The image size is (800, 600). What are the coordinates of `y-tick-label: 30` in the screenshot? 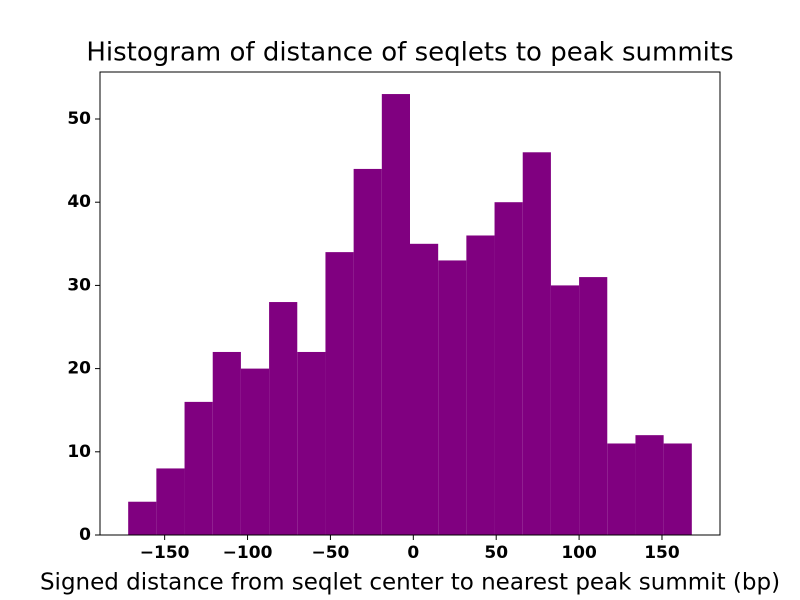 It's located at (79, 285).